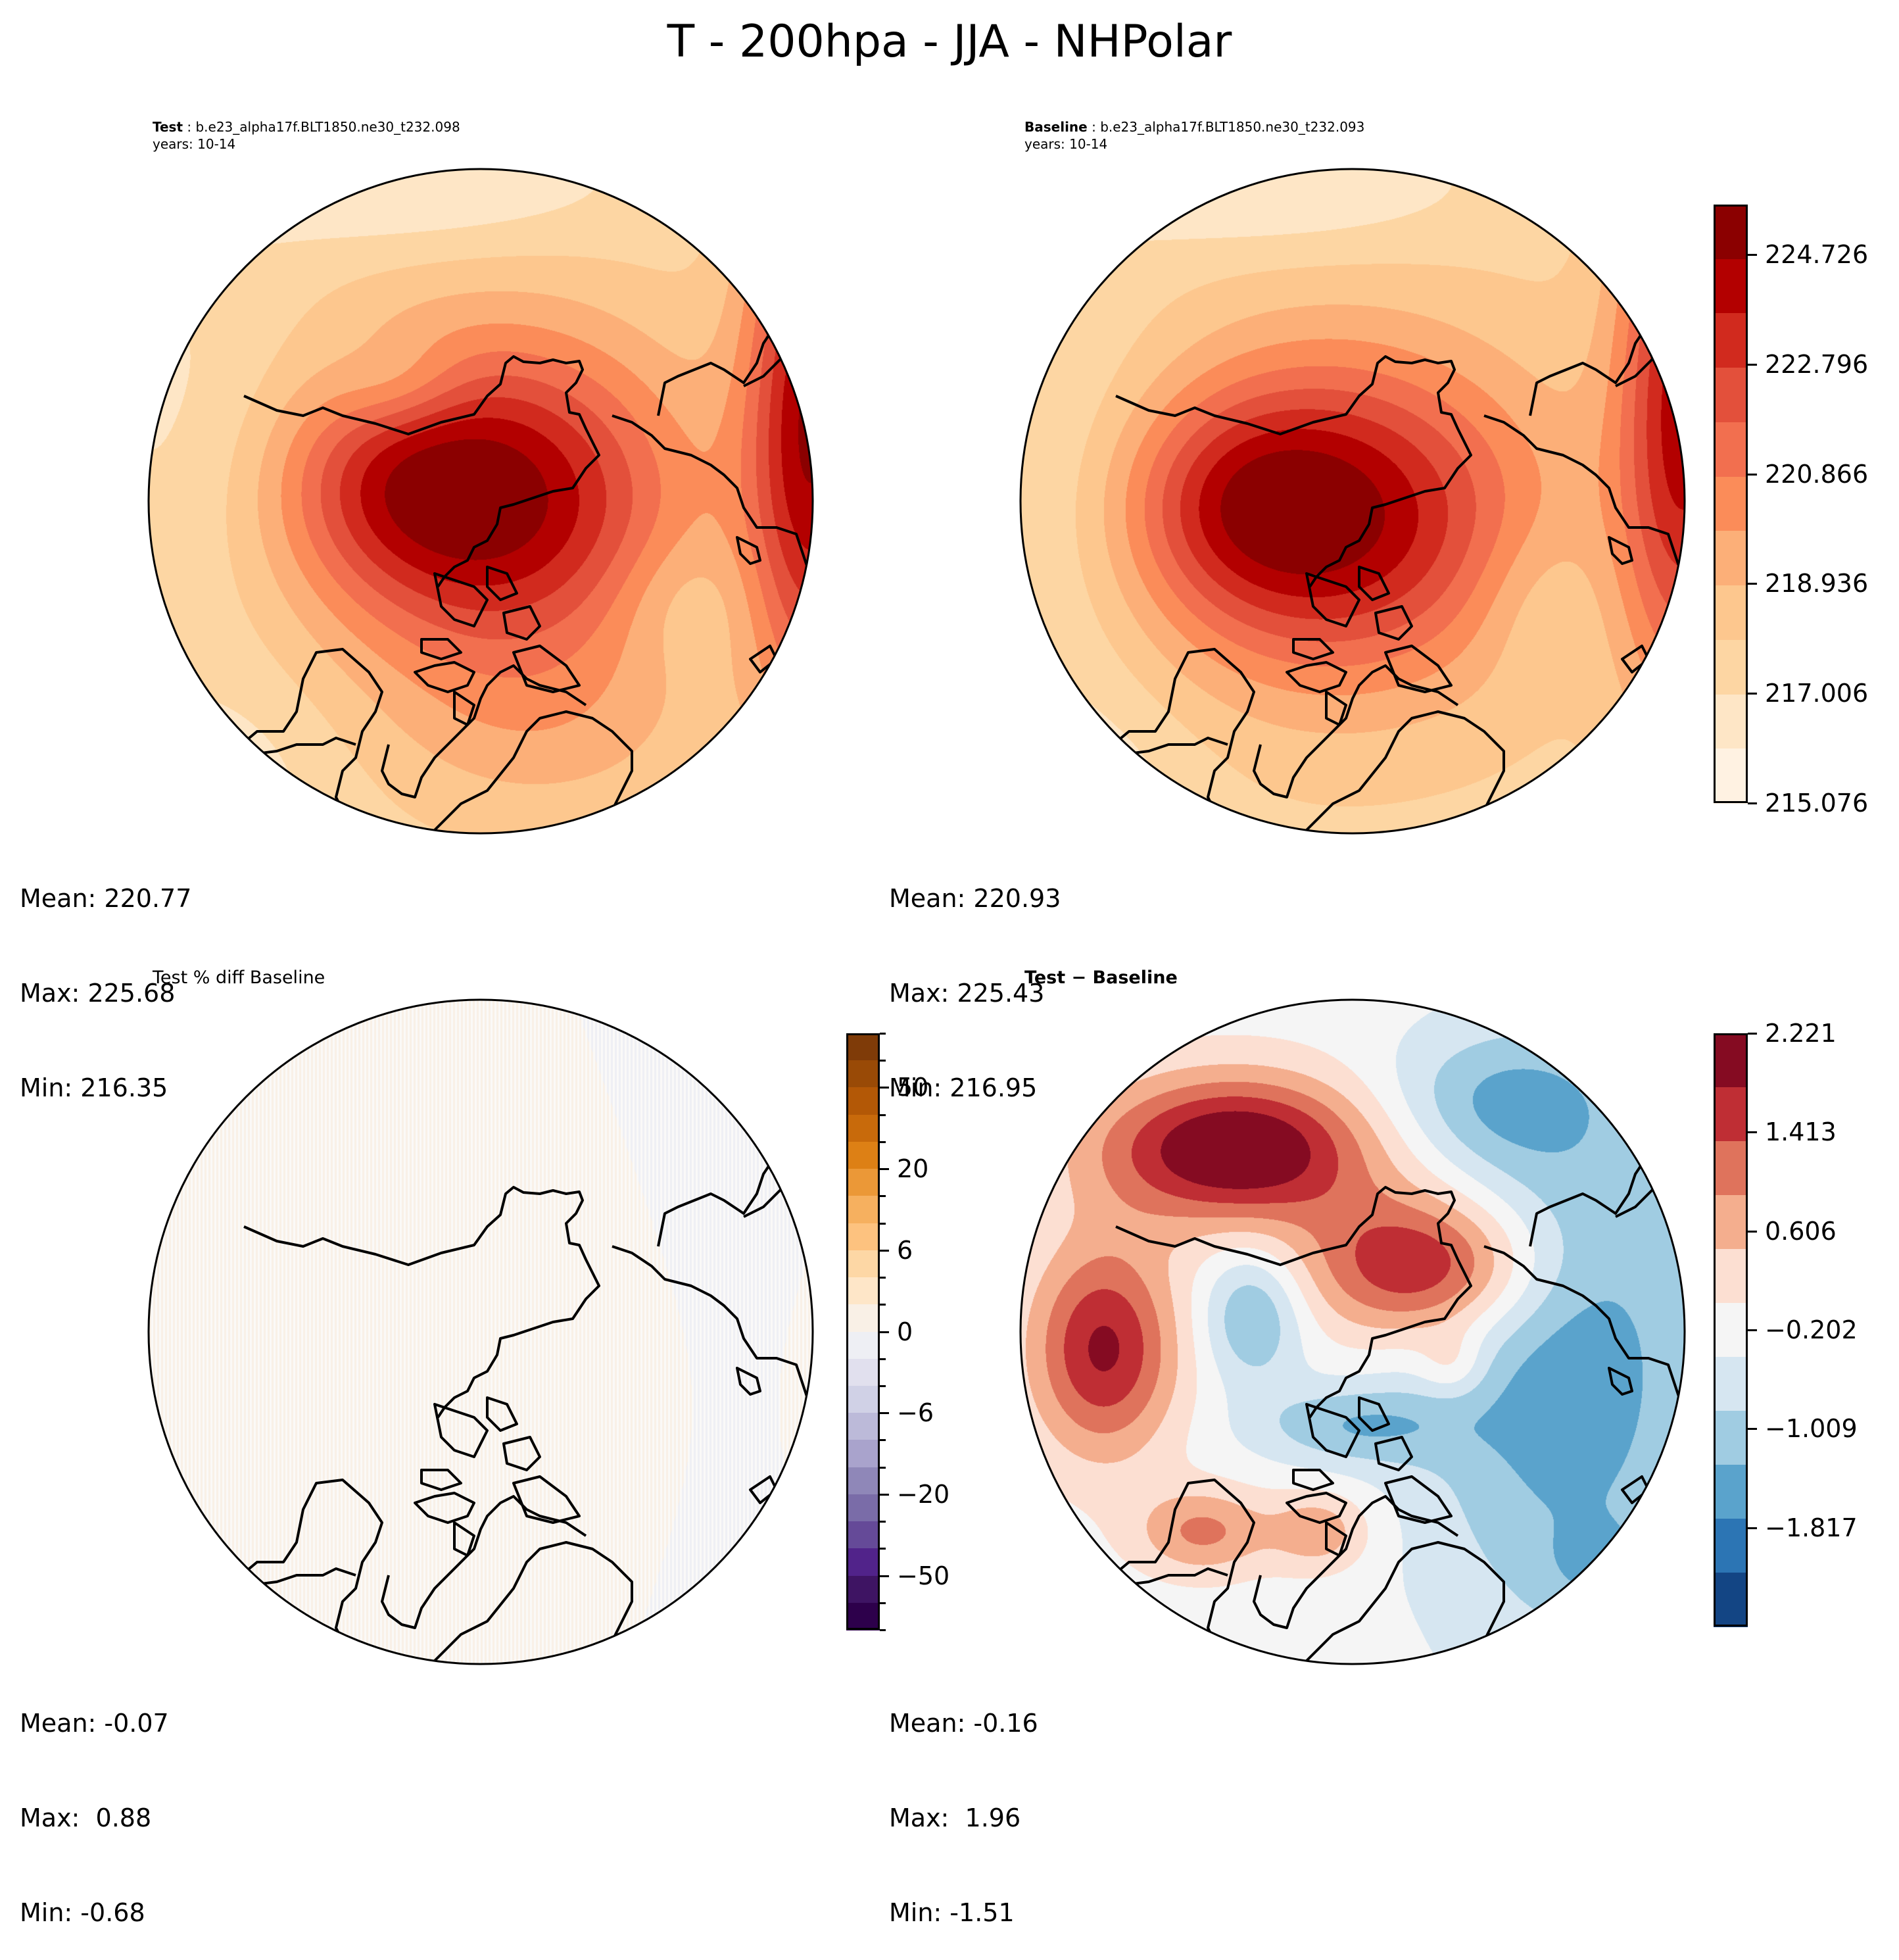  What do you see at coordinates (98, 994) in the screenshot?
I see `test-max: Max: 225.68` at bounding box center [98, 994].